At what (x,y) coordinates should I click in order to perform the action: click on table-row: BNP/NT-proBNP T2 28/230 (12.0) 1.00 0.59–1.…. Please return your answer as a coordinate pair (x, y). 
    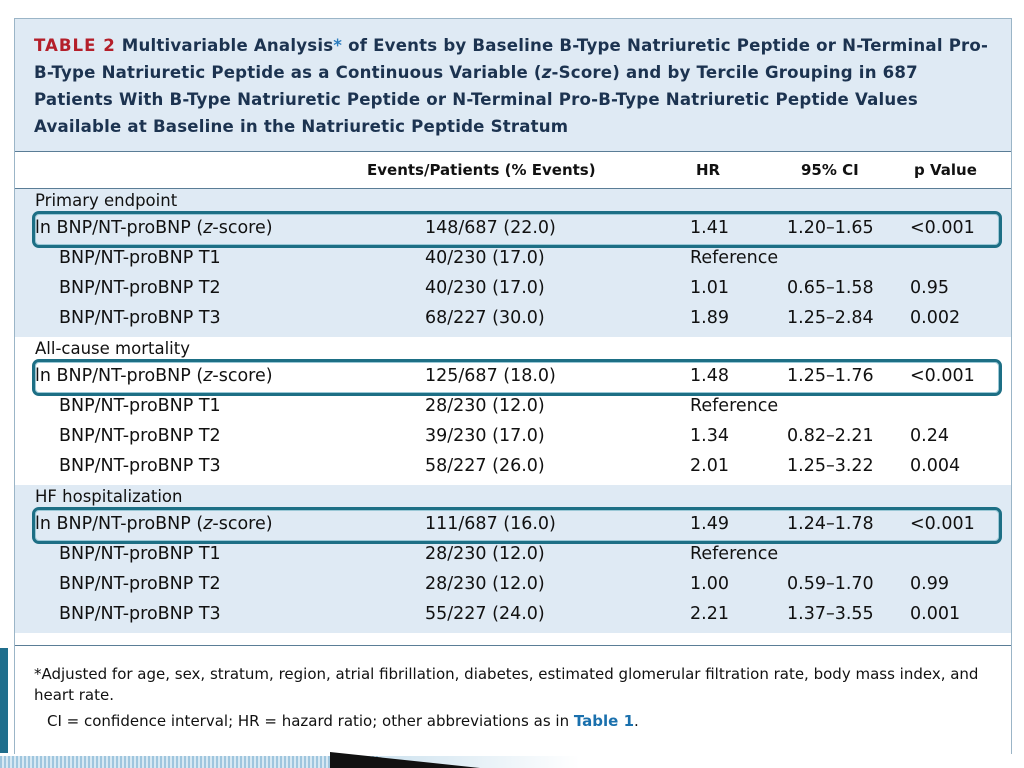
    Looking at the image, I should click on (513, 586).